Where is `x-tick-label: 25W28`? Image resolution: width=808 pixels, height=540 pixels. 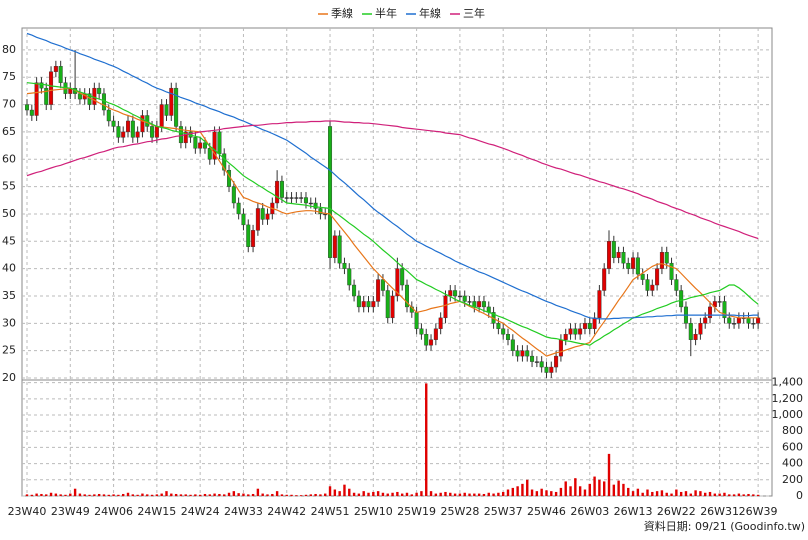 x-tick-label: 25W28 is located at coordinates (459, 511).